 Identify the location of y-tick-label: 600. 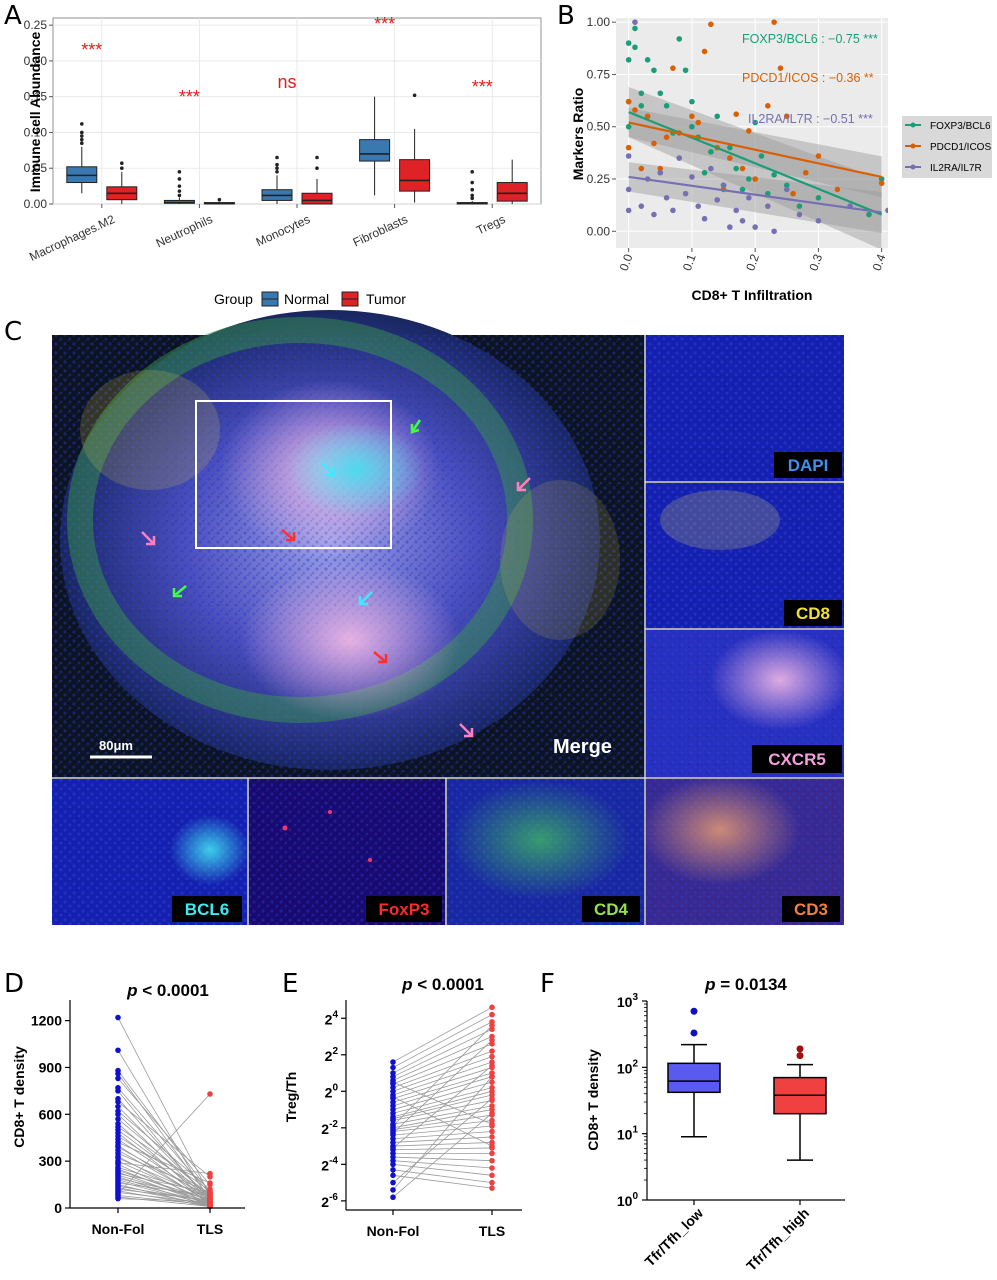
(51, 1114).